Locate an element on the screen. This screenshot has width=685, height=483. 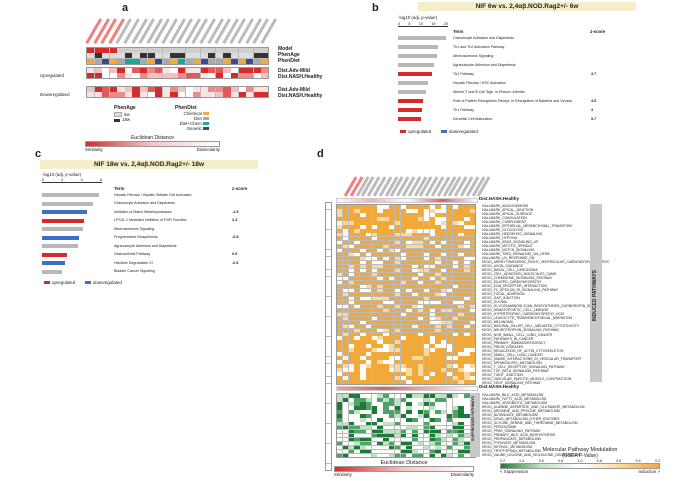
panel-b-title: NIF 6w vs. 2,4αβ.NOD.Rag2+/- 6w is located at coordinates (527, 6).